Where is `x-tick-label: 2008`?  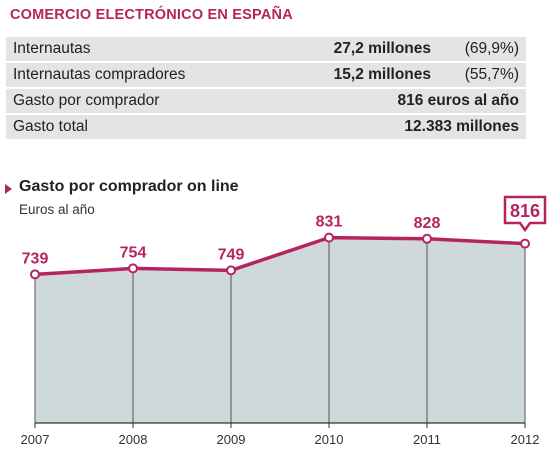 x-tick-label: 2008 is located at coordinates (133, 439).